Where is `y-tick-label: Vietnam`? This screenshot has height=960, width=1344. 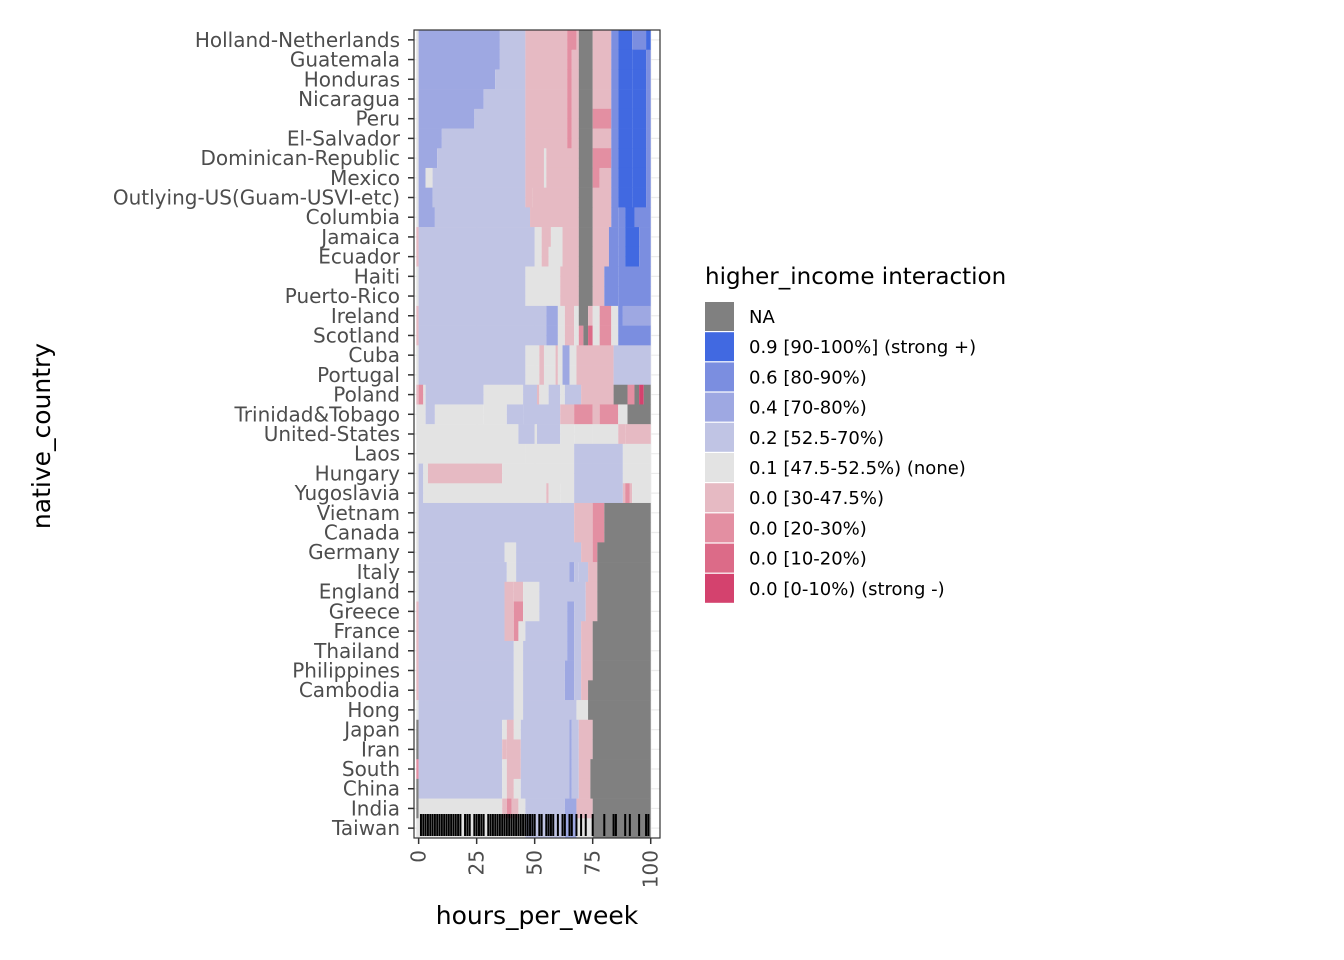
y-tick-label: Vietnam is located at coordinates (358, 513).